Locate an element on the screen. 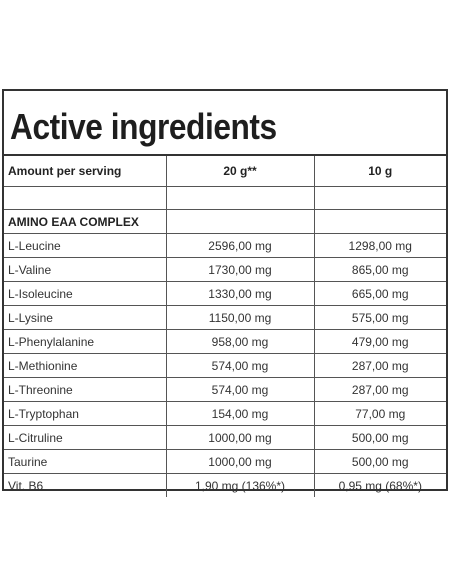  page-title: Active ingredients is located at coordinates (143, 126).